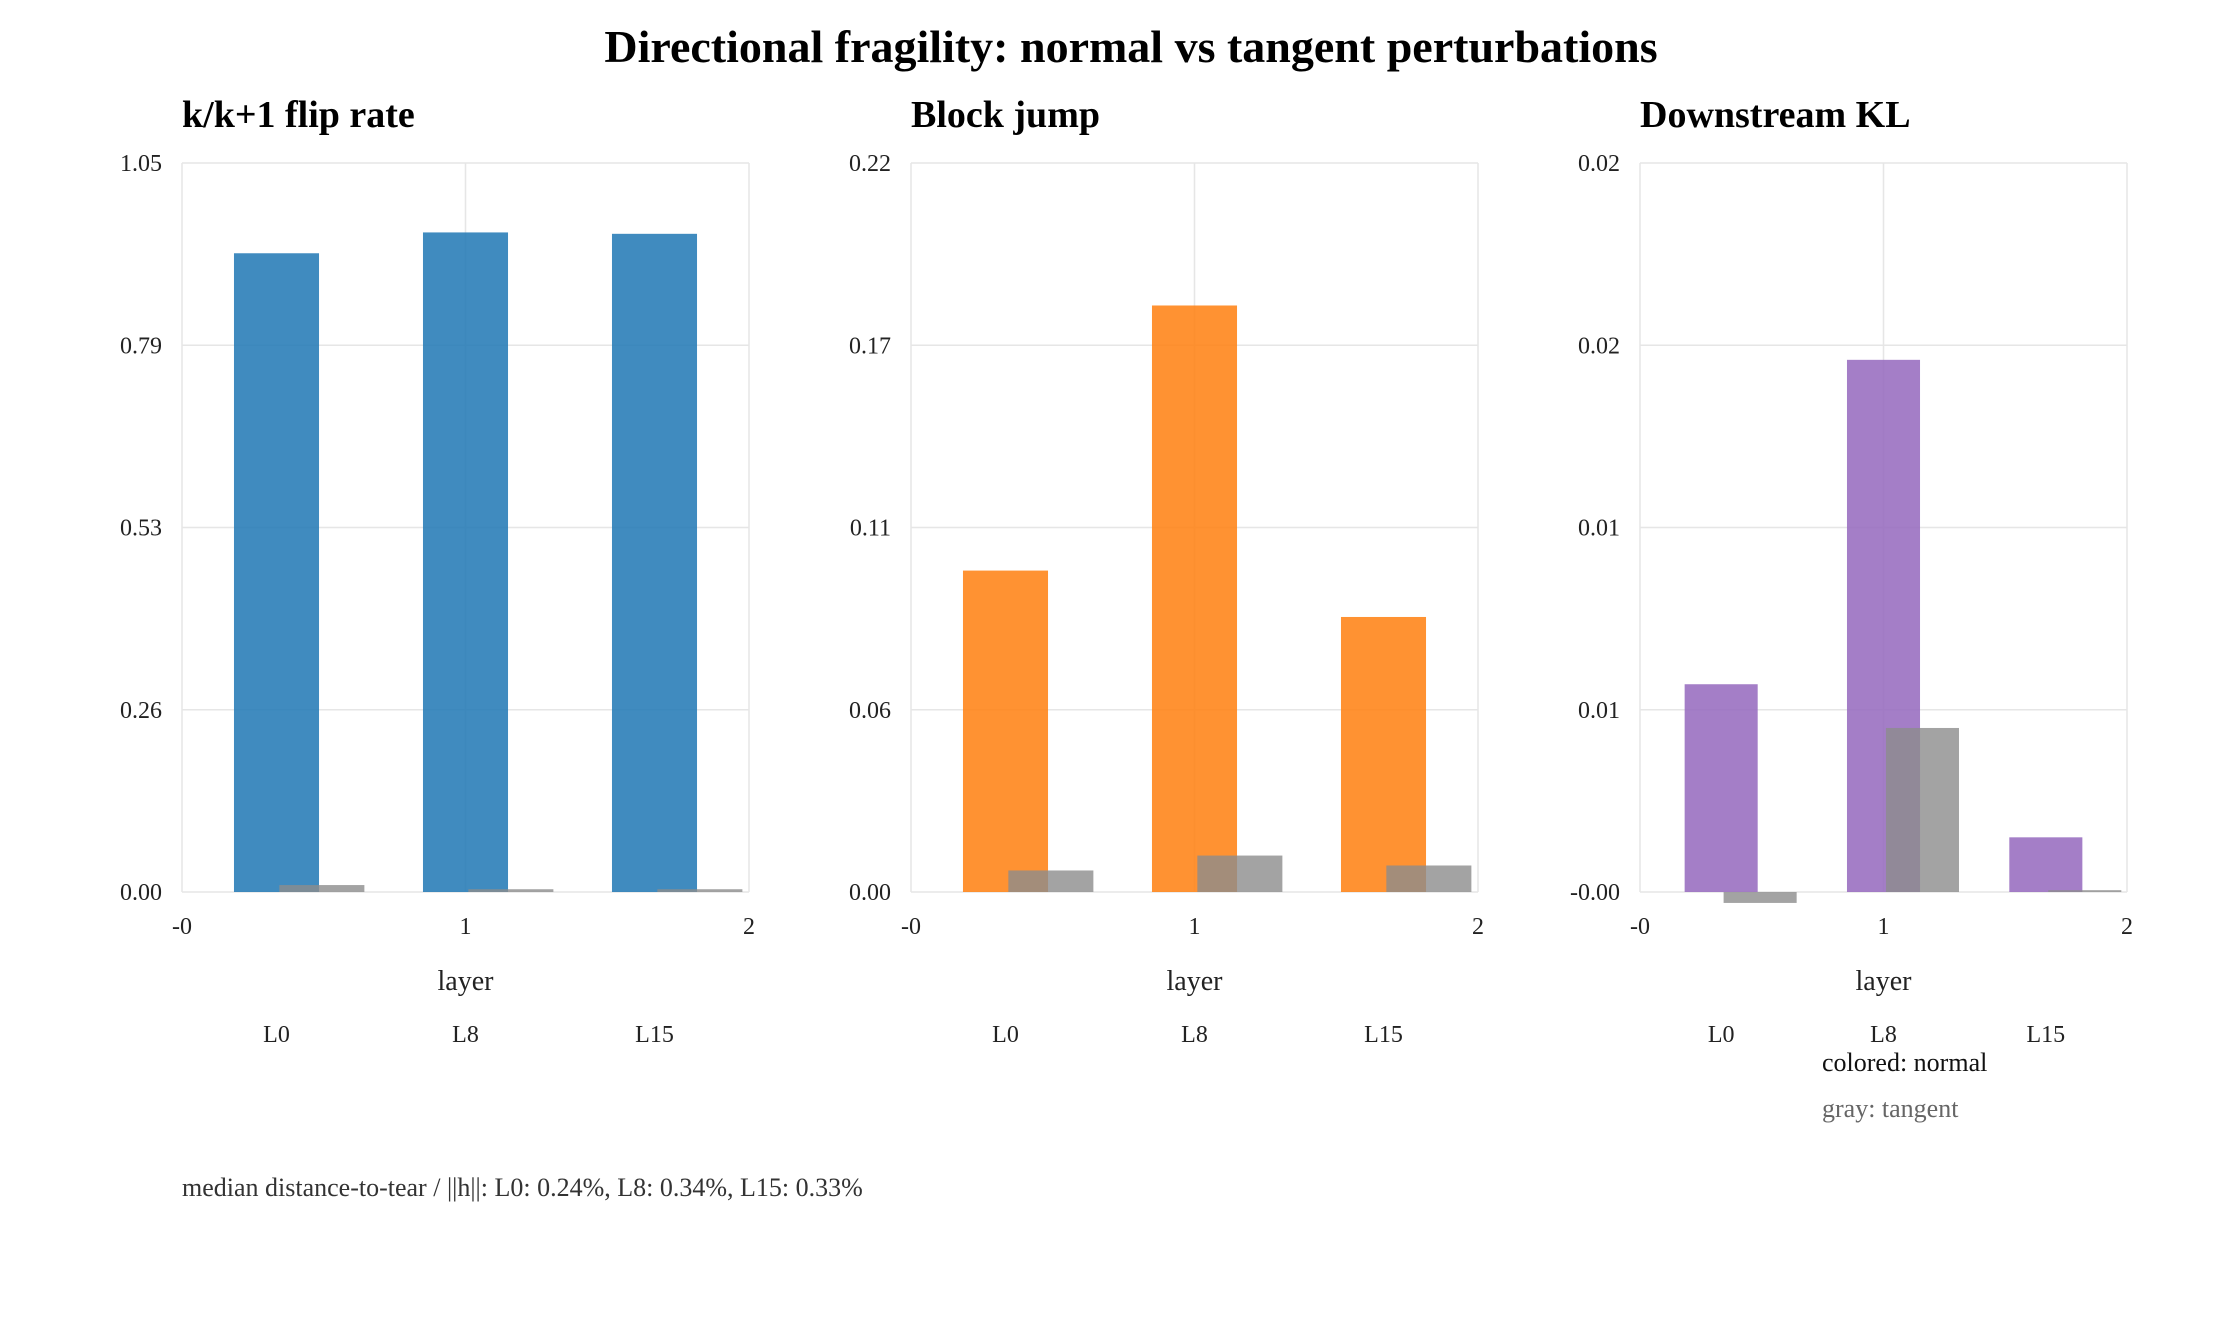  Describe the element at coordinates (141, 529) in the screenshot. I see `y-tick-label: 0.53` at that location.